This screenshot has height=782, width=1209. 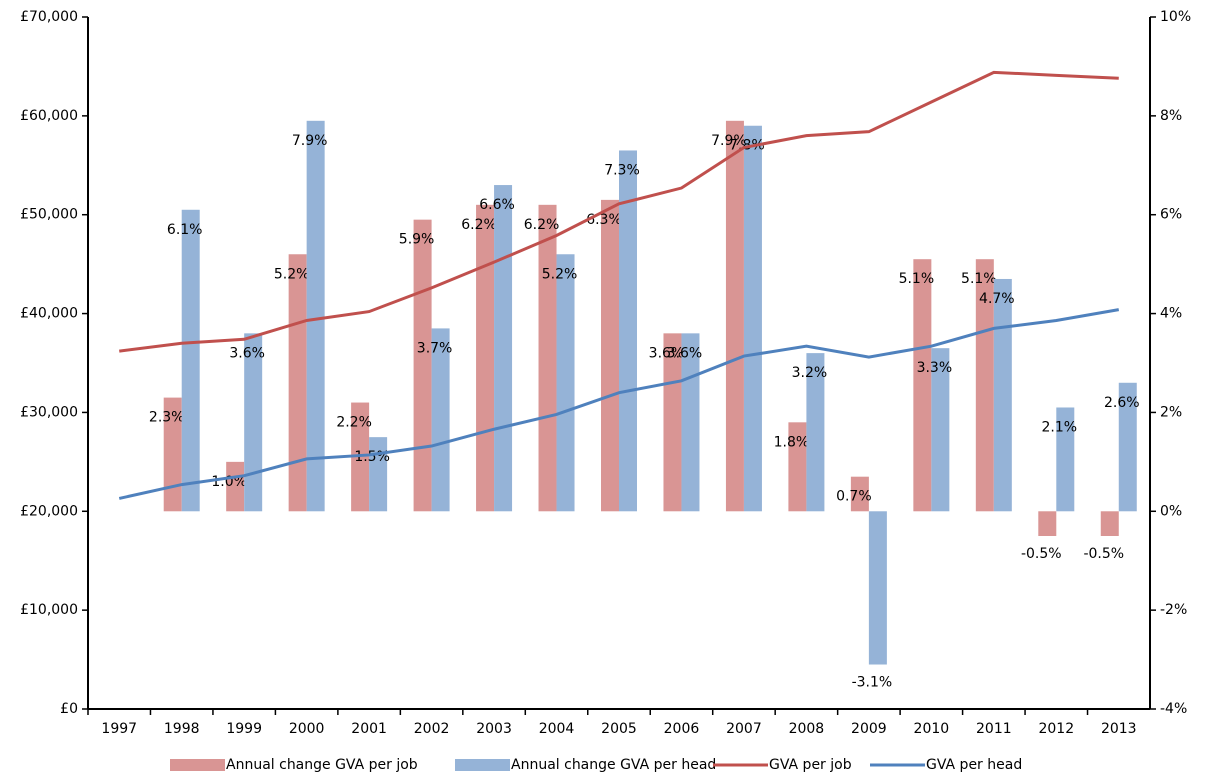 What do you see at coordinates (1175, 17) in the screenshot?
I see `y2-tick-label: 10%` at bounding box center [1175, 17].